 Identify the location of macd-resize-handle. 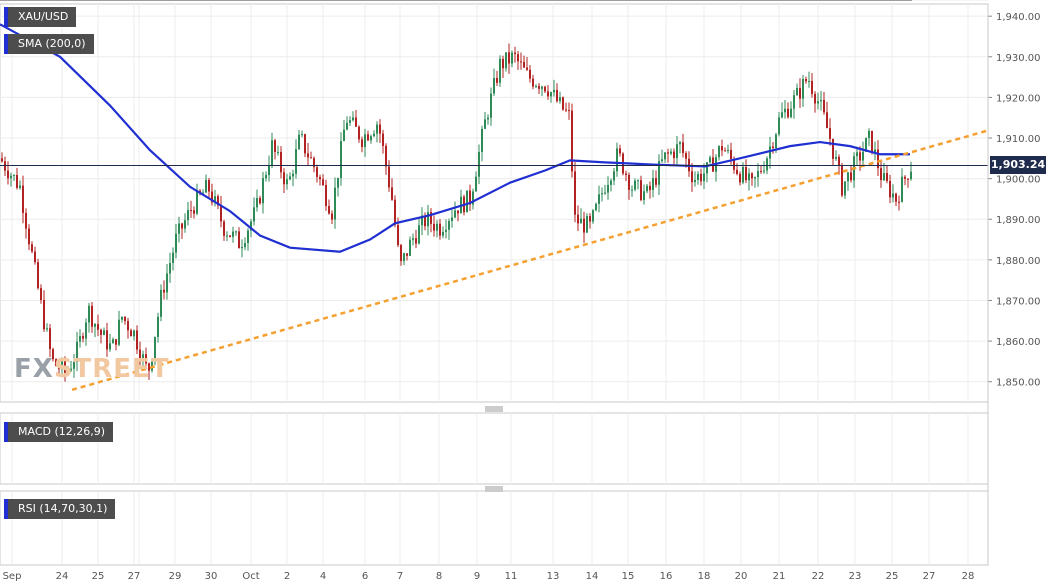
(494, 409).